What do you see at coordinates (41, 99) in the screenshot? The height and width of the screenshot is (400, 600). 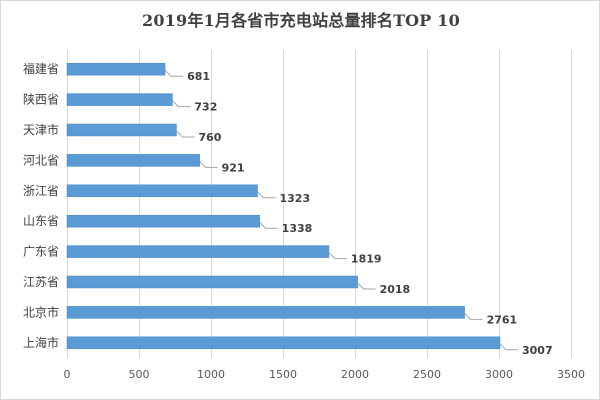 I see `category-label-1: 陕西省` at bounding box center [41, 99].